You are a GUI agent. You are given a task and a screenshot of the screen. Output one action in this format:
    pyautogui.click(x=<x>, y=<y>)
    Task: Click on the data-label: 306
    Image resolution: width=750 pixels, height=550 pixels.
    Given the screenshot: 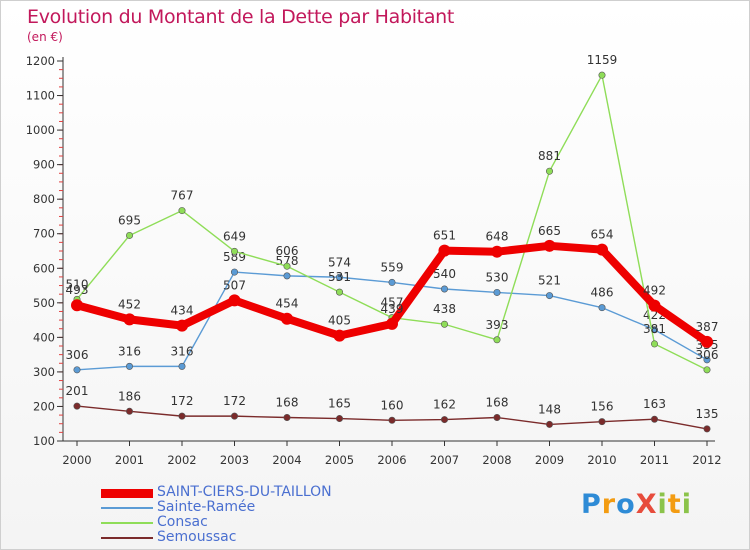 What is the action you would take?
    pyautogui.click(x=77, y=355)
    